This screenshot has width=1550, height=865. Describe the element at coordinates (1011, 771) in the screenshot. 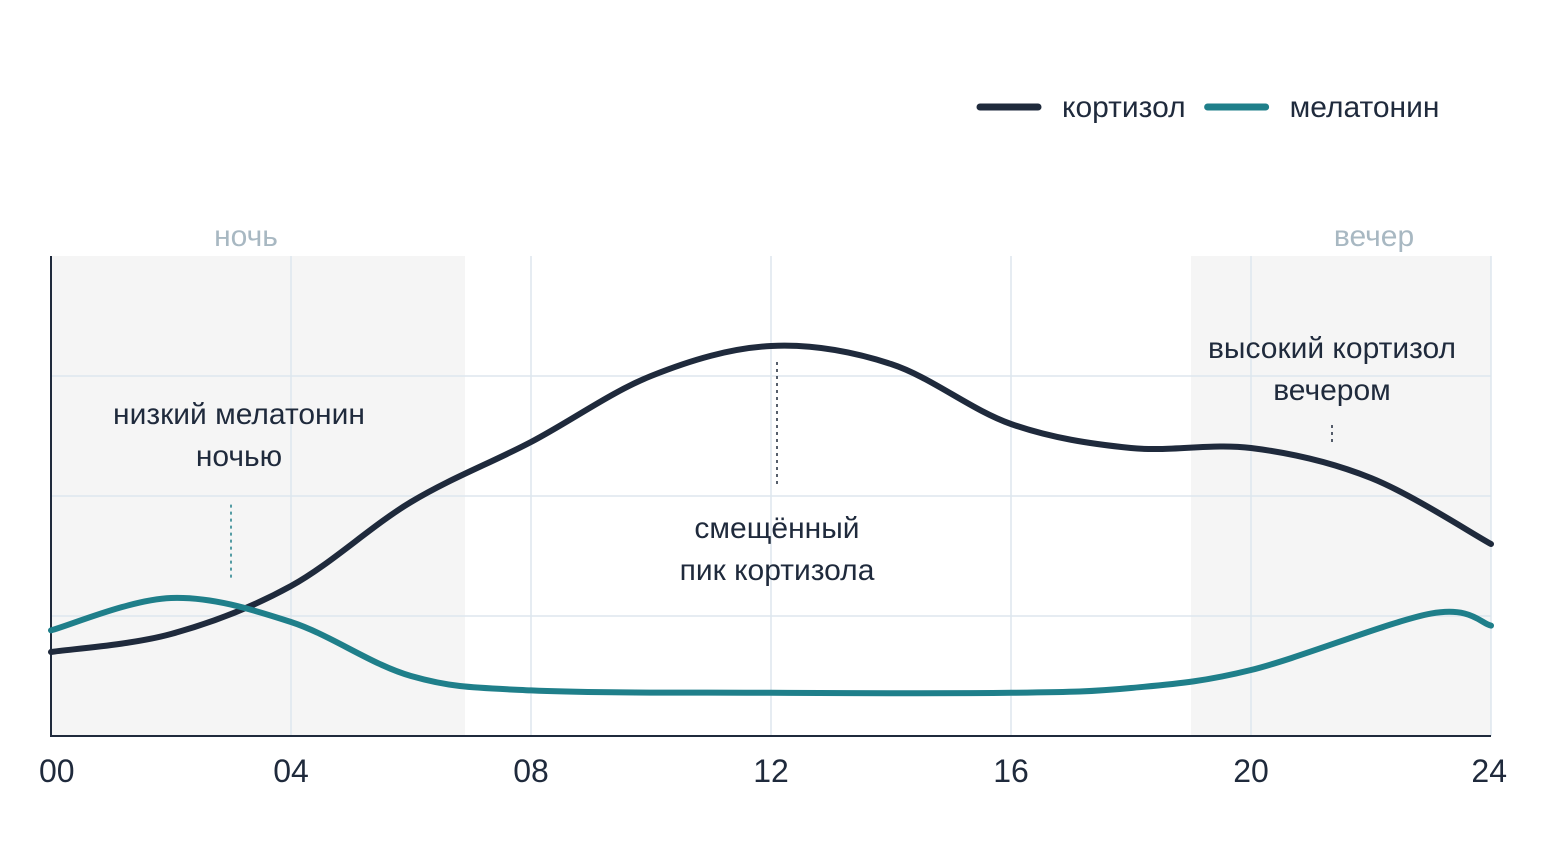

I see `x-tick-label-16: 16` at that location.